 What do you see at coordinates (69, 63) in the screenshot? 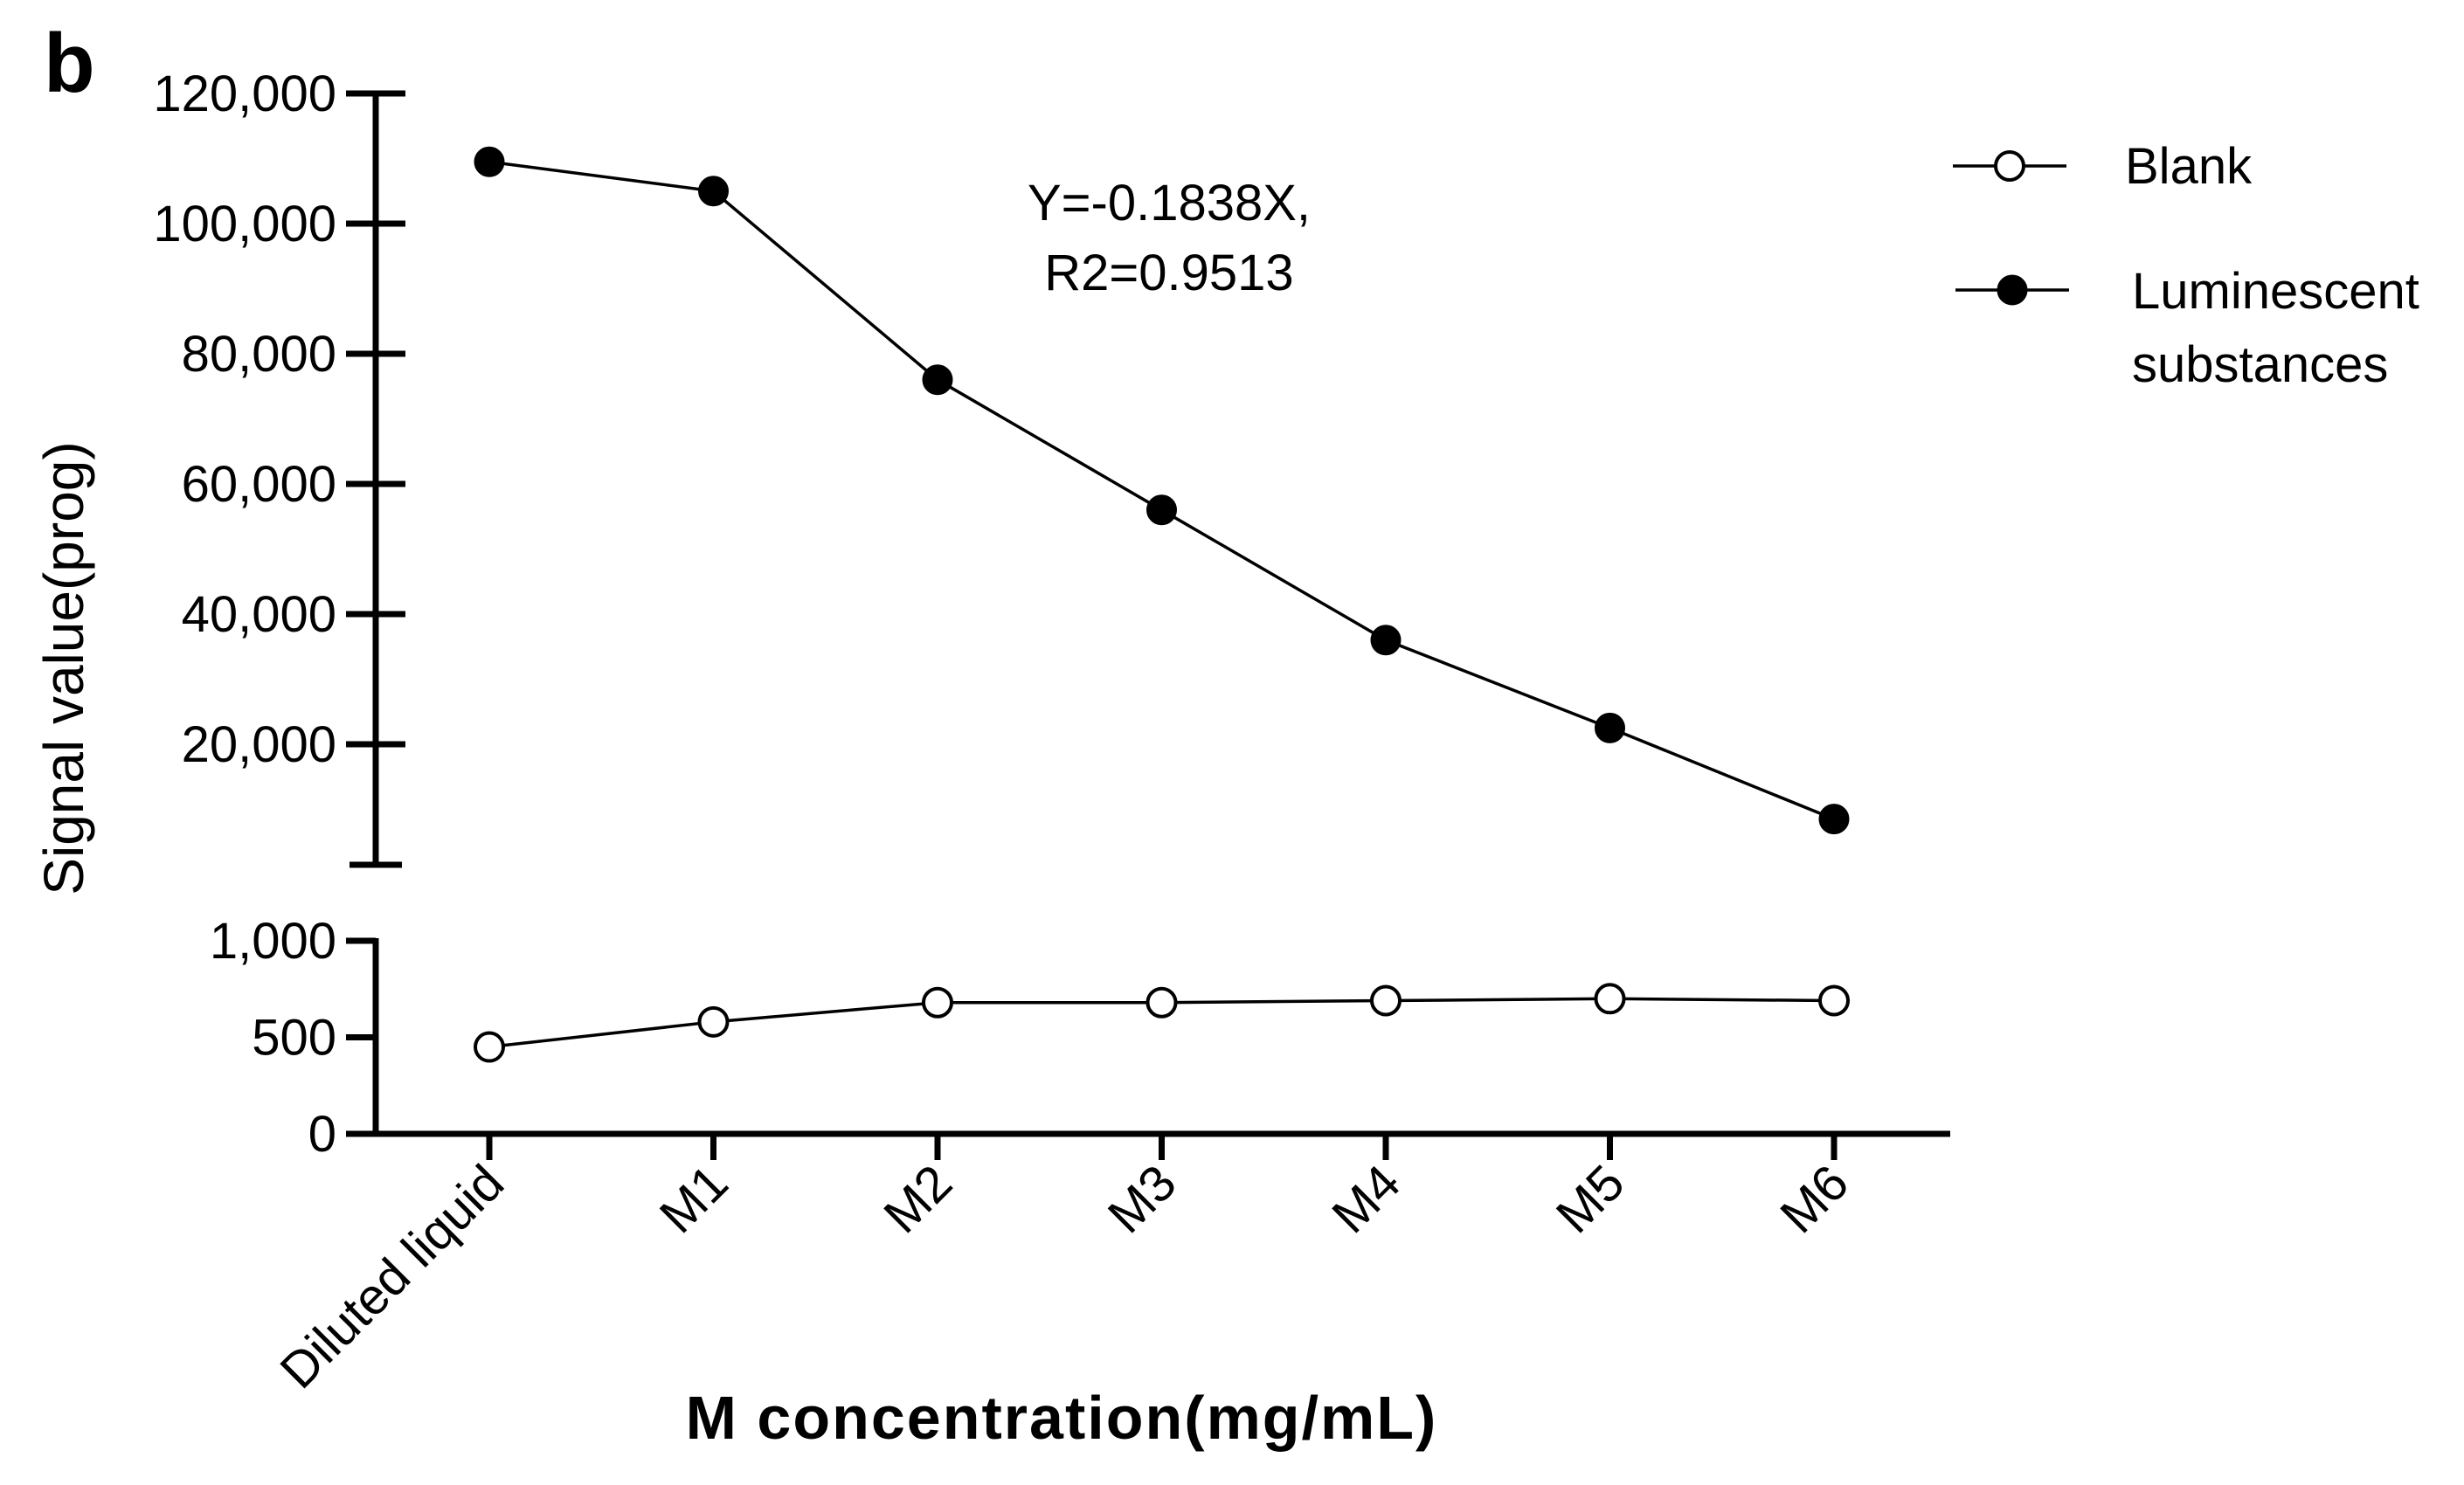
I see `panel-label: b` at bounding box center [69, 63].